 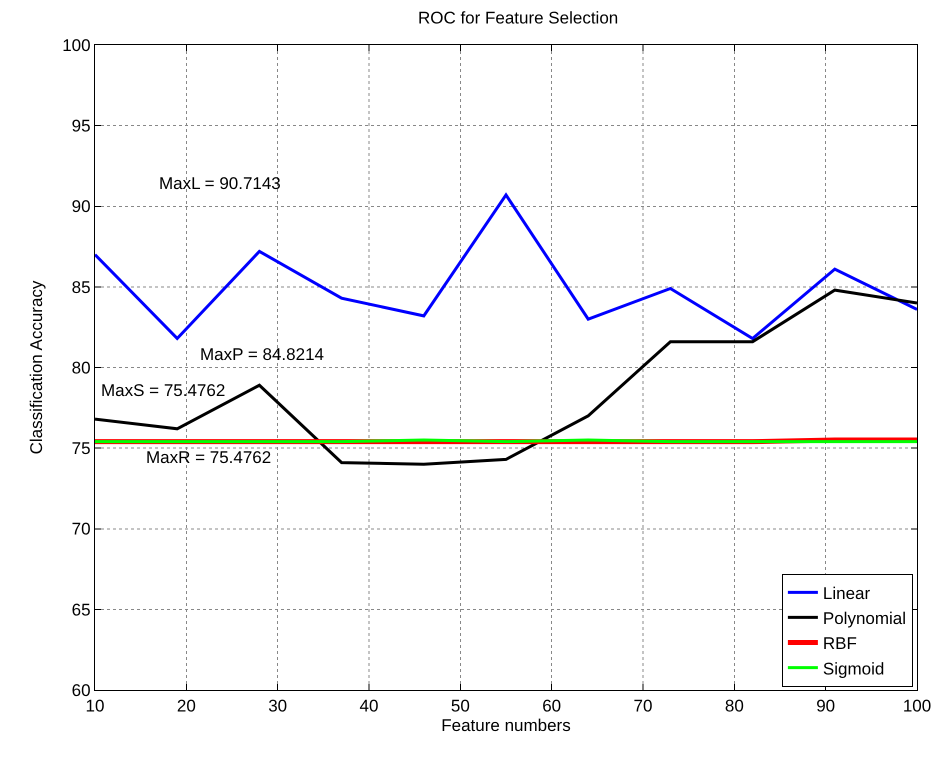 I want to click on y-tick-label: 80, so click(x=81, y=368).